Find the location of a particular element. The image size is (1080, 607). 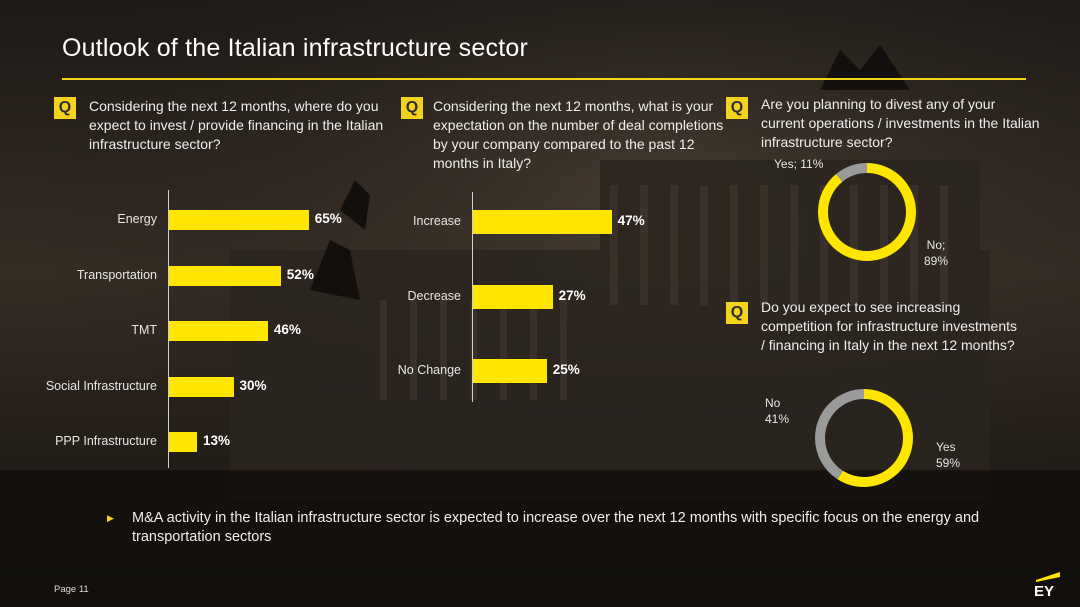

competition-no-label: No 41% is located at coordinates (777, 411).